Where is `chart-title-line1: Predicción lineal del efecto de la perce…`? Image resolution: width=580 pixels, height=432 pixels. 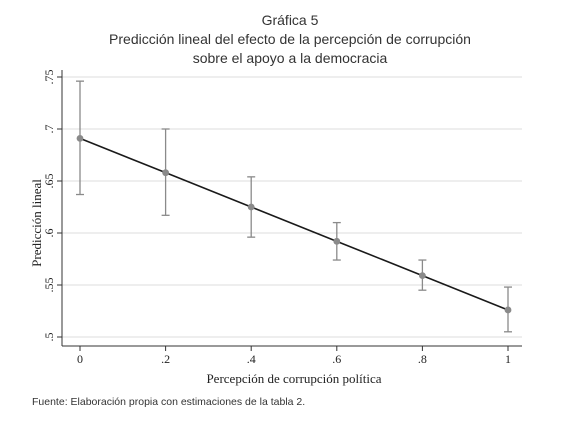 chart-title-line1: Predicción lineal del efecto de la perce… is located at coordinates (290, 39).